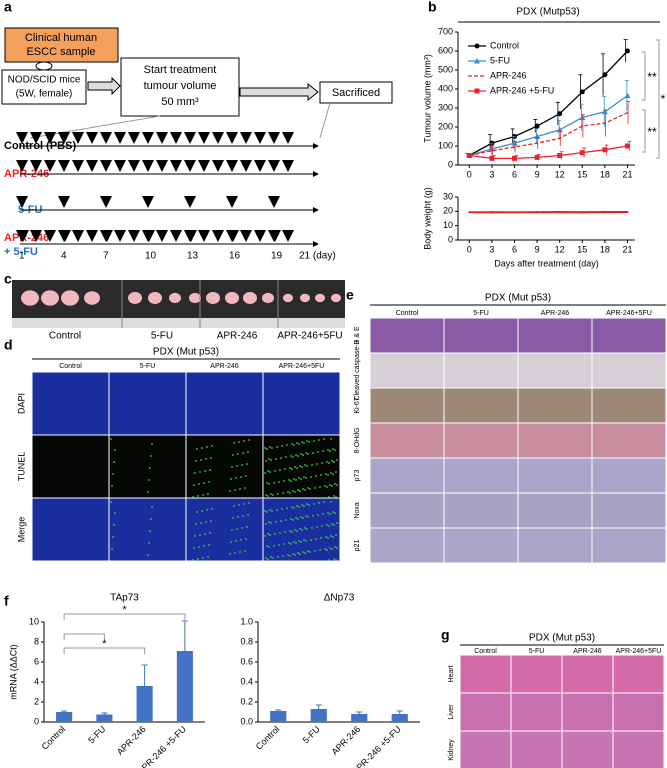 Image resolution: width=667 pixels, height=768 pixels. I want to click on panel-label: a, so click(8, 7).